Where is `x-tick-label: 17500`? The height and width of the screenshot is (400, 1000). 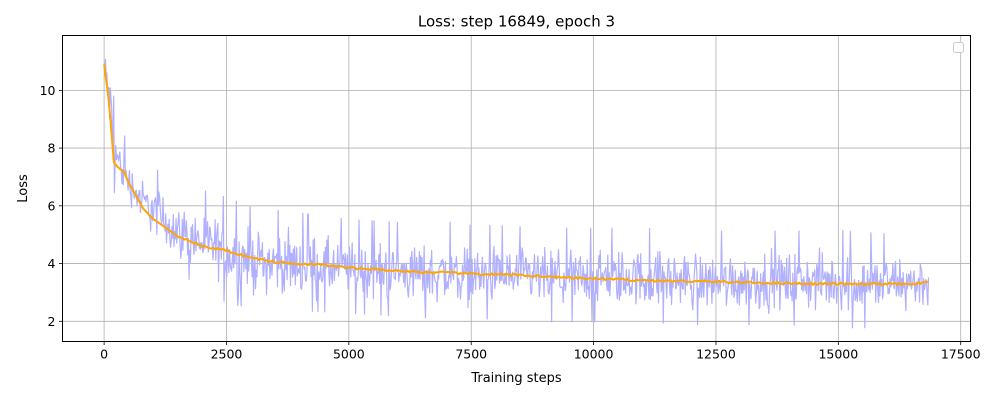
x-tick-label: 17500 is located at coordinates (961, 354).